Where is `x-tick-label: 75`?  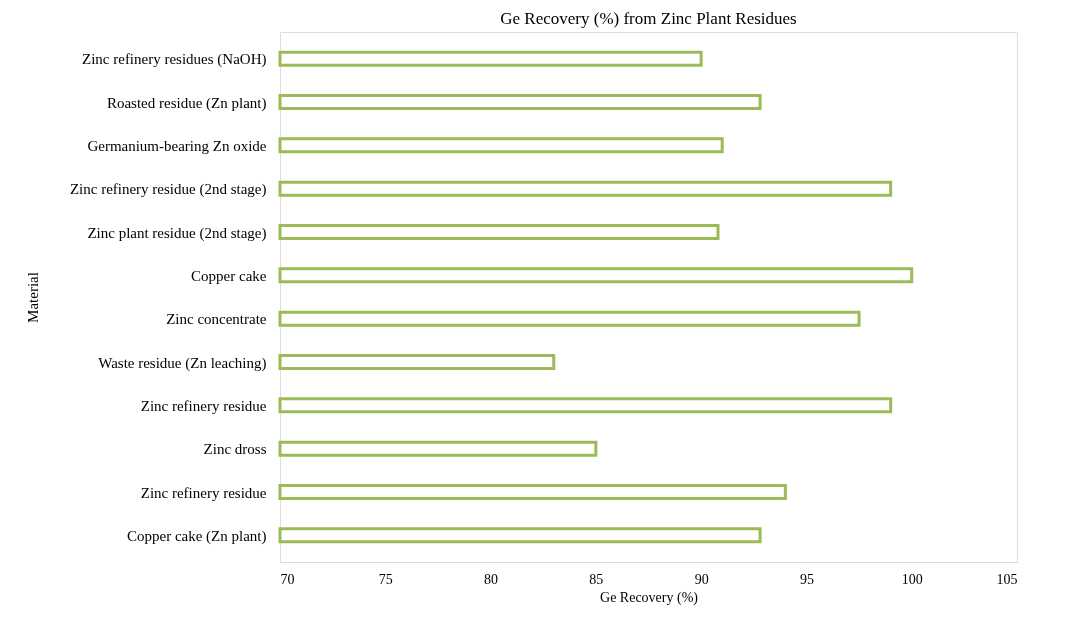 x-tick-label: 75 is located at coordinates (385, 579).